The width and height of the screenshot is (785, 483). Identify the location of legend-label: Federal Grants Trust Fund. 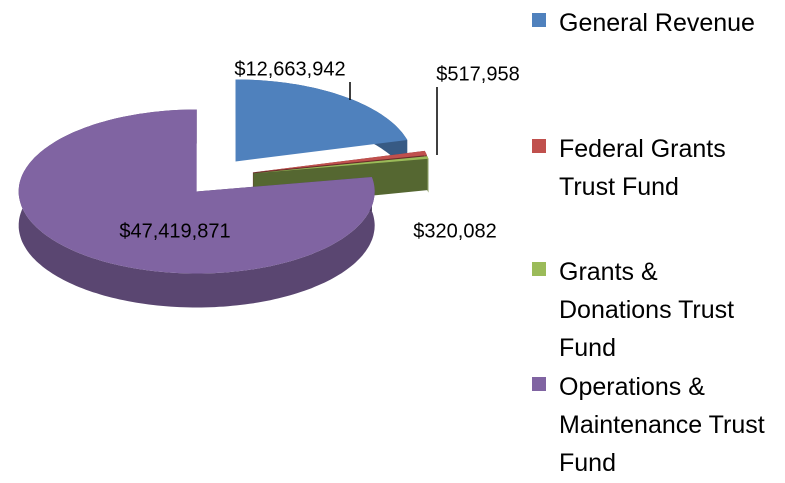
(642, 168).